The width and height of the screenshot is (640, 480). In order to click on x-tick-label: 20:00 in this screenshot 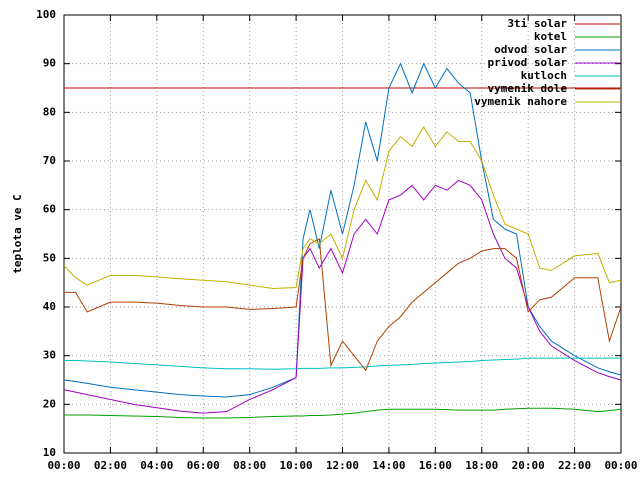, I will do `click(528, 465)`.